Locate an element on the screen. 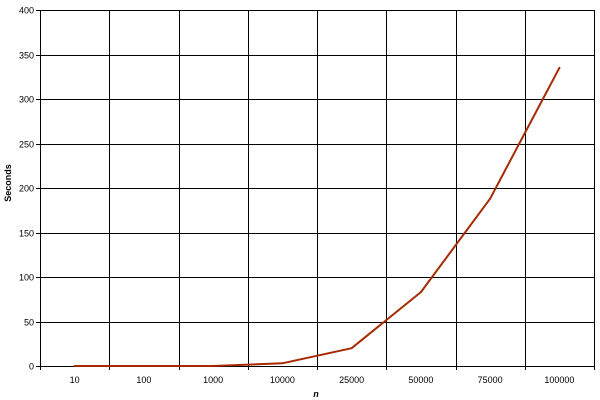 Image resolution: width=600 pixels, height=400 pixels. y-tick-label: 300 is located at coordinates (26, 100).